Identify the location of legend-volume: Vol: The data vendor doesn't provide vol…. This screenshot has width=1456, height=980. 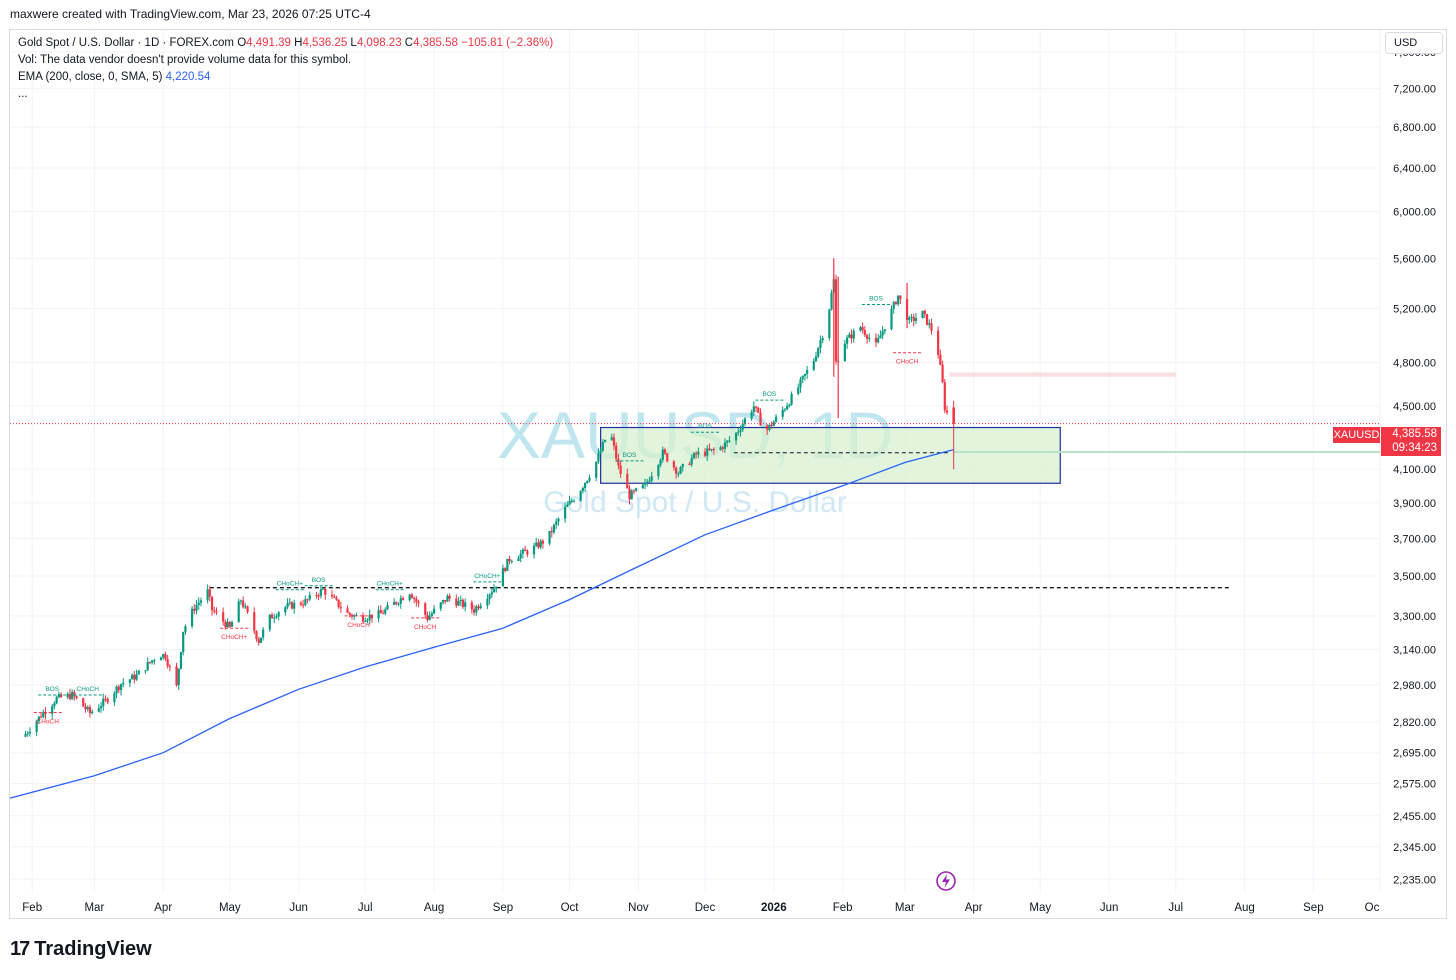
(185, 60).